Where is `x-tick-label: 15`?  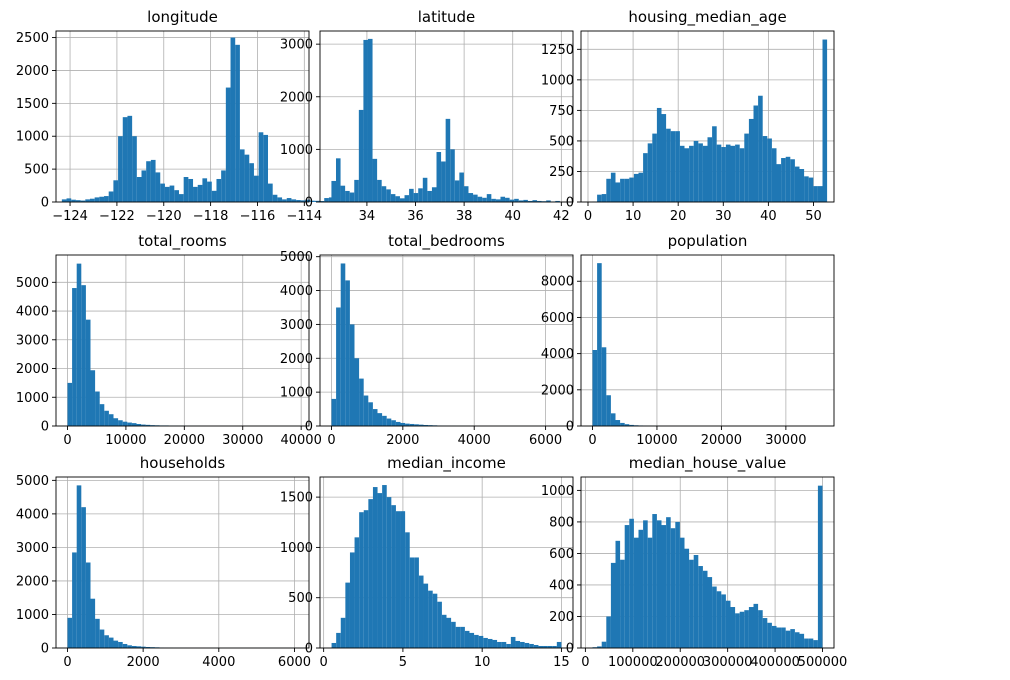 x-tick-label: 15 is located at coordinates (561, 662).